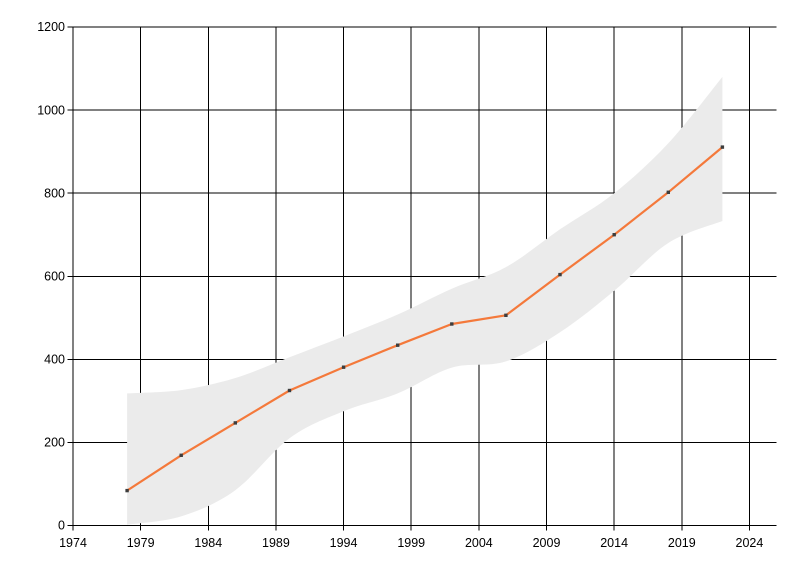  What do you see at coordinates (479, 543) in the screenshot?
I see `x-tick-label: 2004` at bounding box center [479, 543].